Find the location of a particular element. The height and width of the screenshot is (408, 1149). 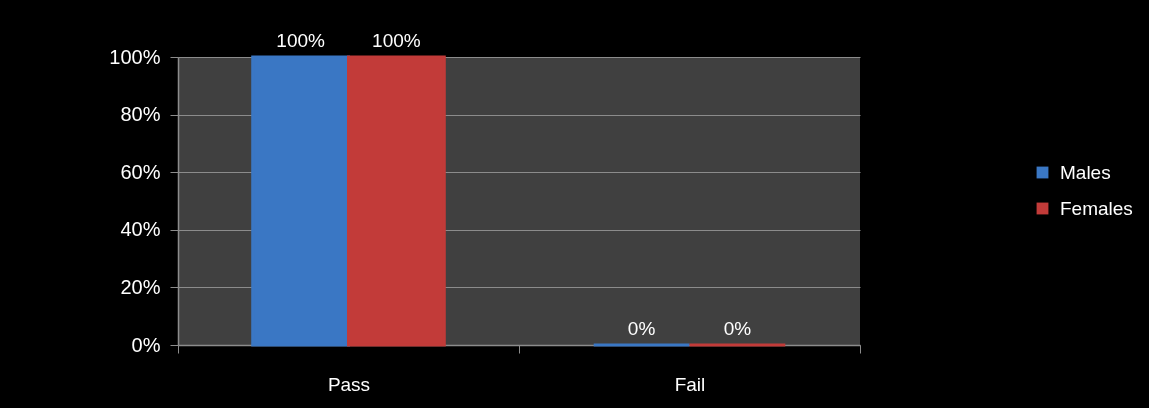

y-tick-label: 60% is located at coordinates (140, 171).